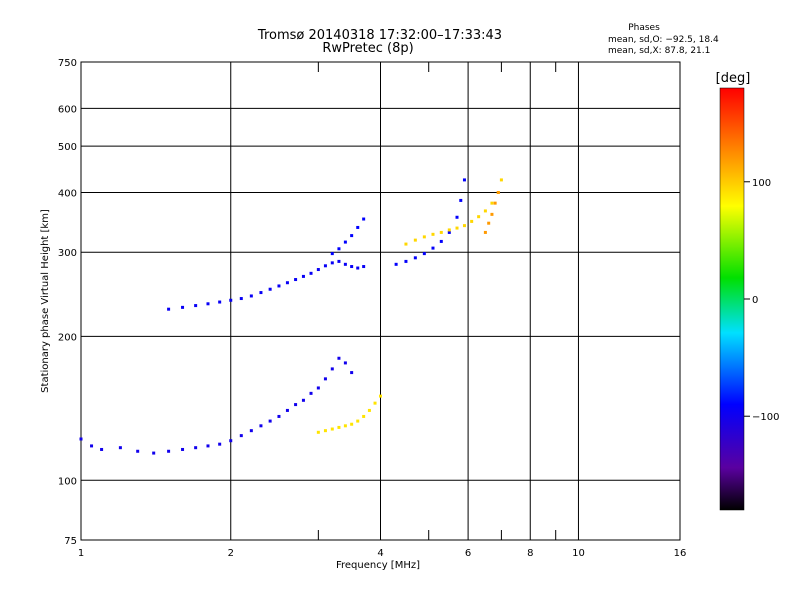 Image resolution: width=800 pixels, height=600 pixels. I want to click on y-axis-label: Stationary phase Virtual Height [km], so click(45, 301).